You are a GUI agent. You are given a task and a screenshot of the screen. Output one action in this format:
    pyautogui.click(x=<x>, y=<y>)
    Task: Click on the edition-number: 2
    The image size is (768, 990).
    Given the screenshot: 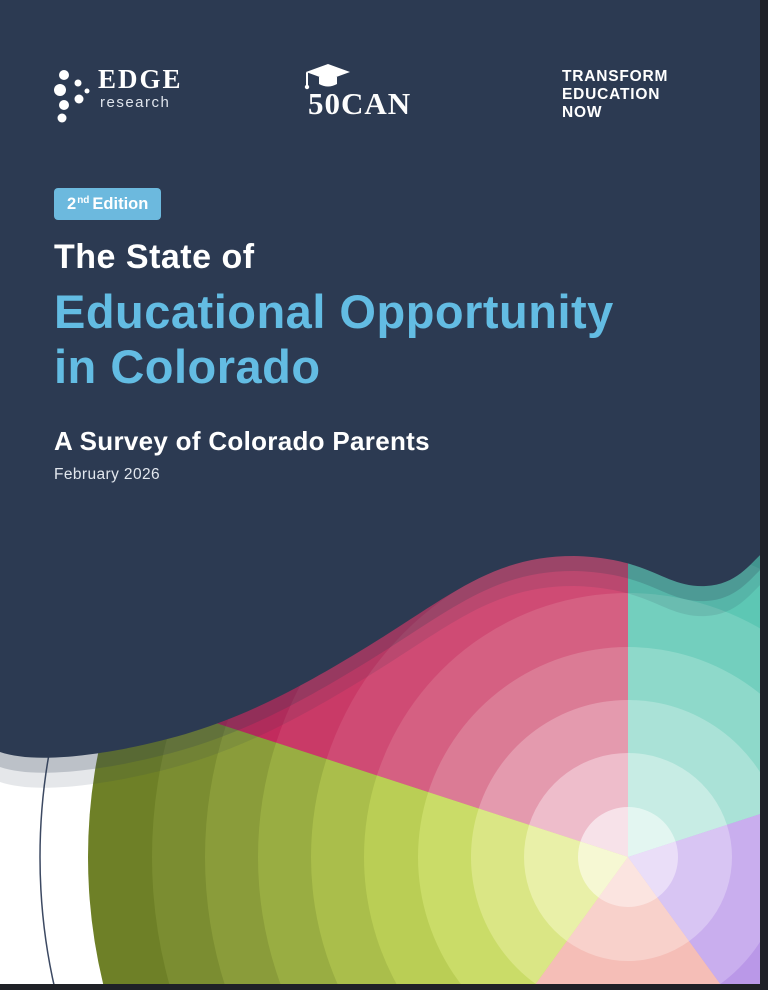 What is the action you would take?
    pyautogui.click(x=72, y=203)
    